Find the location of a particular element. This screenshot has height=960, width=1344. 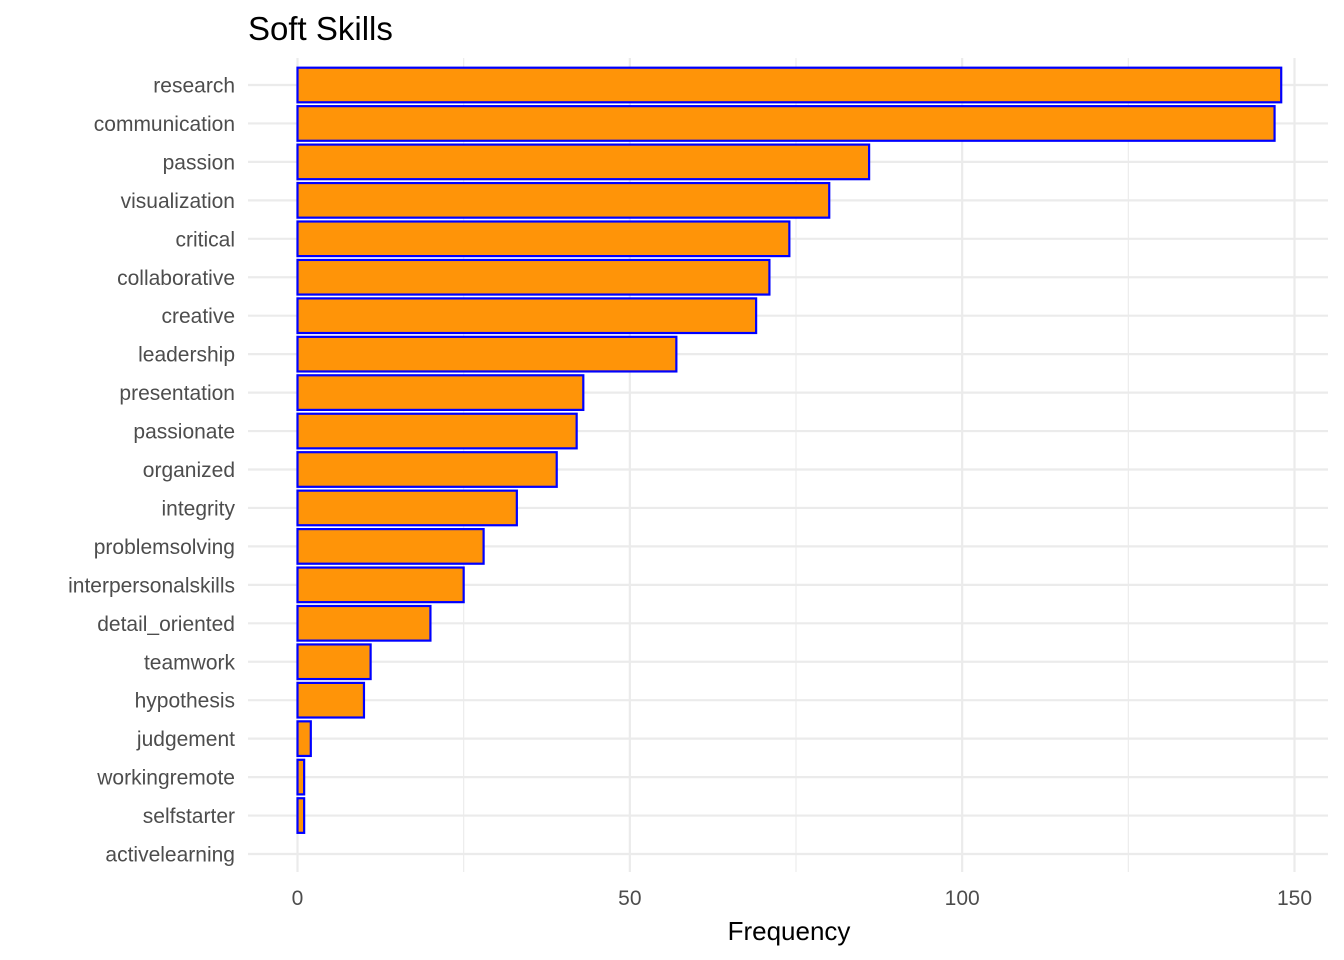

category-label: activelearning is located at coordinates (170, 855).